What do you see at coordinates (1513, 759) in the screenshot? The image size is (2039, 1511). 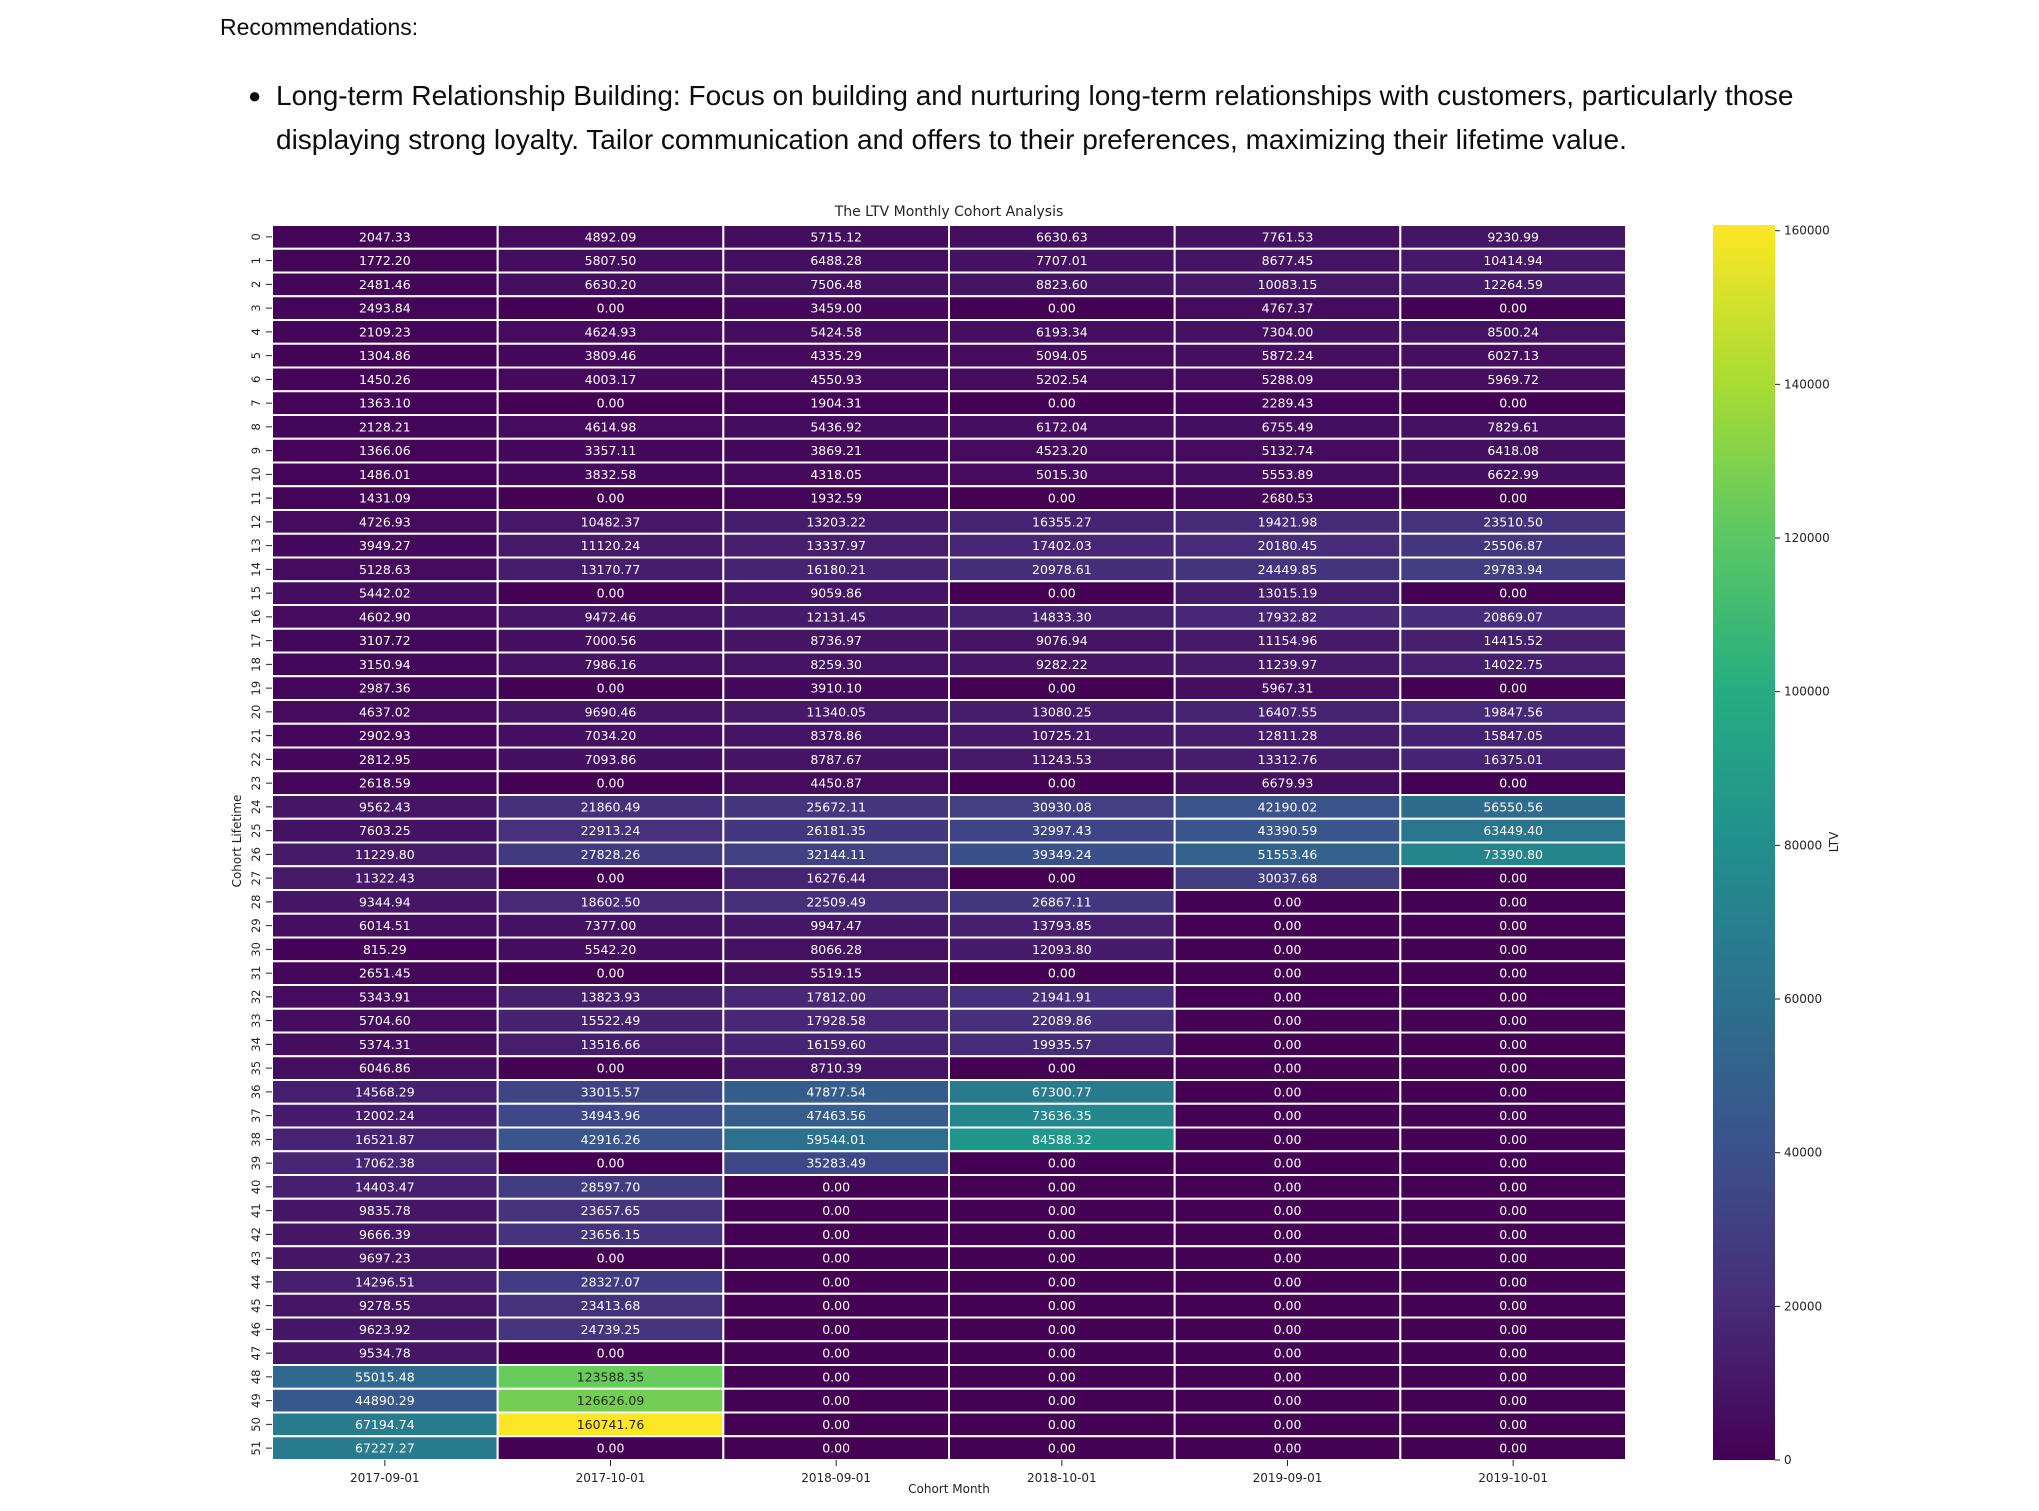 I see `cell-value-label: 16375.01` at bounding box center [1513, 759].